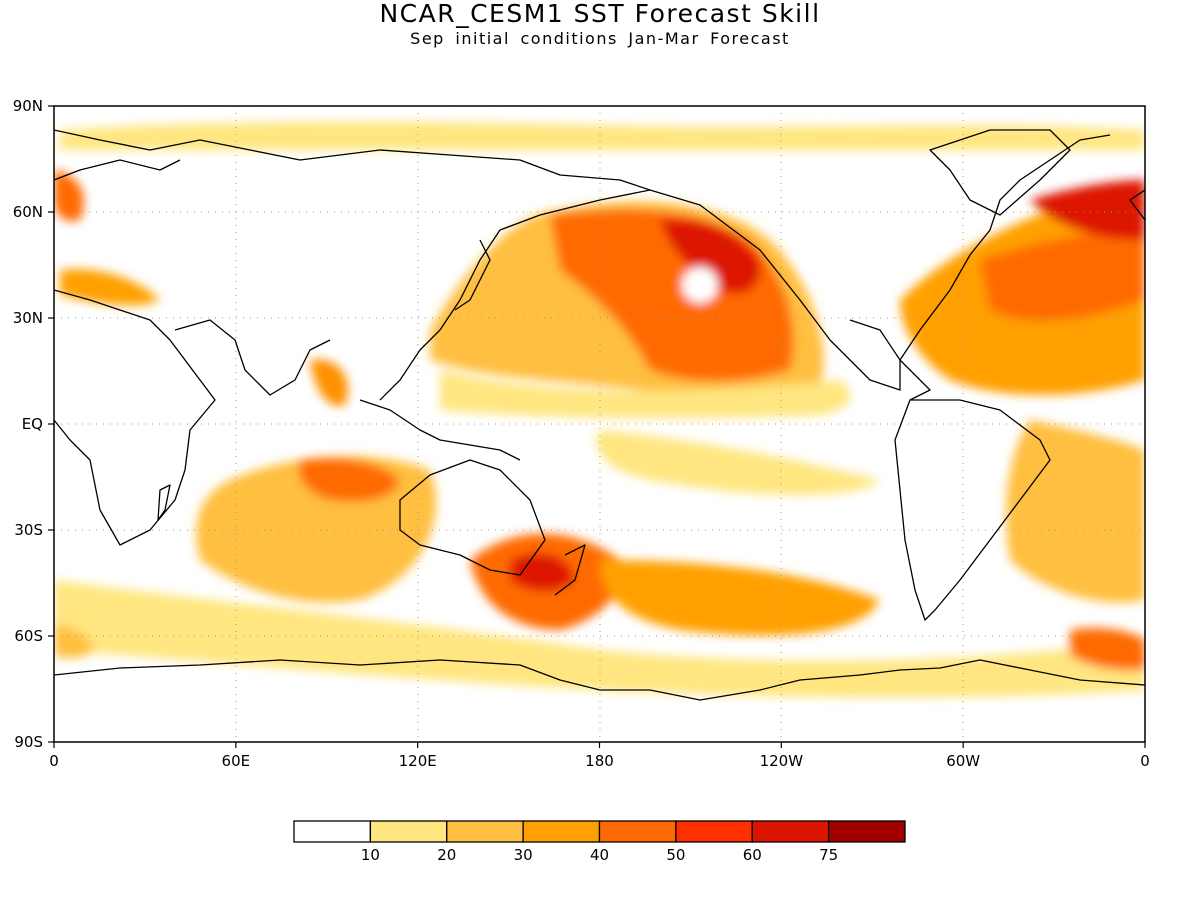  I want to click on colorbar-label: 75, so click(828, 855).